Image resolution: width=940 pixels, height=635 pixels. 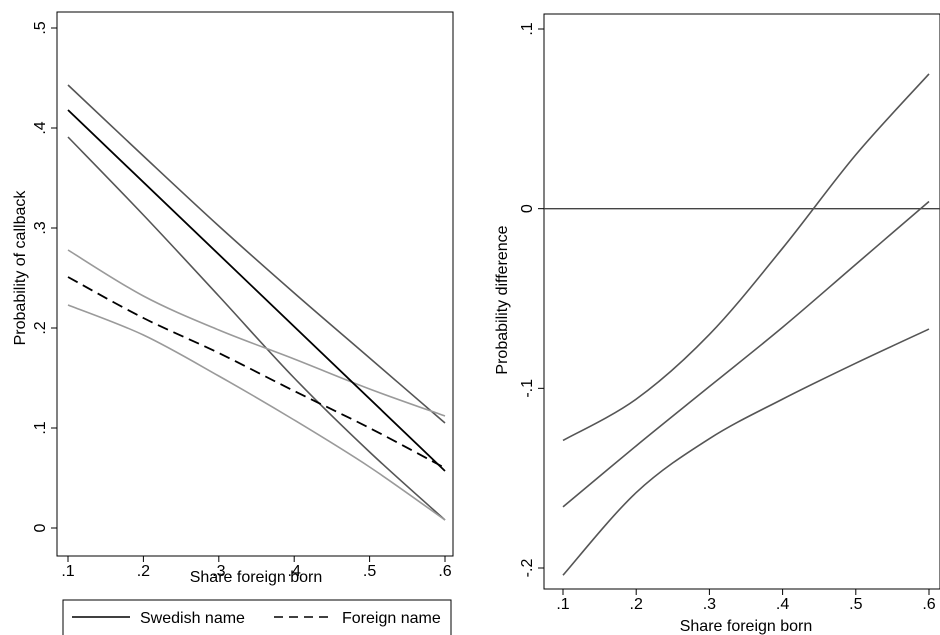 I want to click on right-x-tick-label: .2, so click(x=636, y=604).